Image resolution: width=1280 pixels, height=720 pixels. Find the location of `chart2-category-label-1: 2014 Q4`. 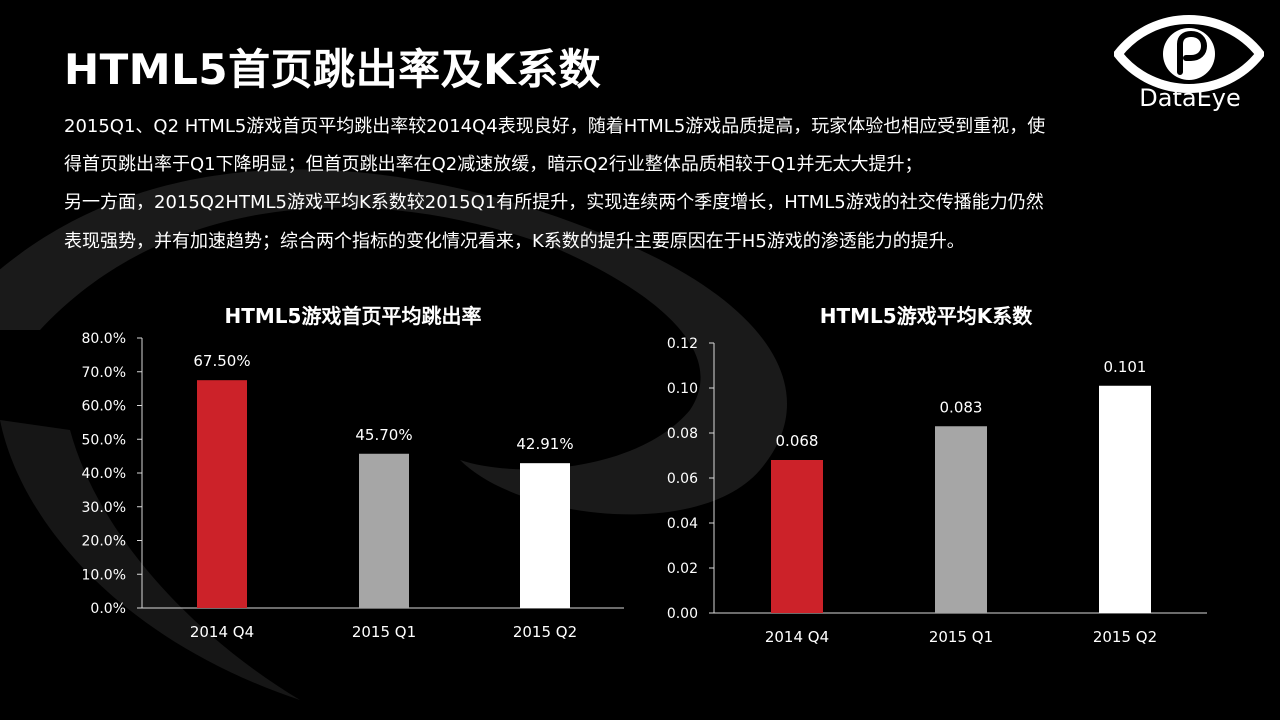

chart2-category-label-1: 2014 Q4 is located at coordinates (797, 637).